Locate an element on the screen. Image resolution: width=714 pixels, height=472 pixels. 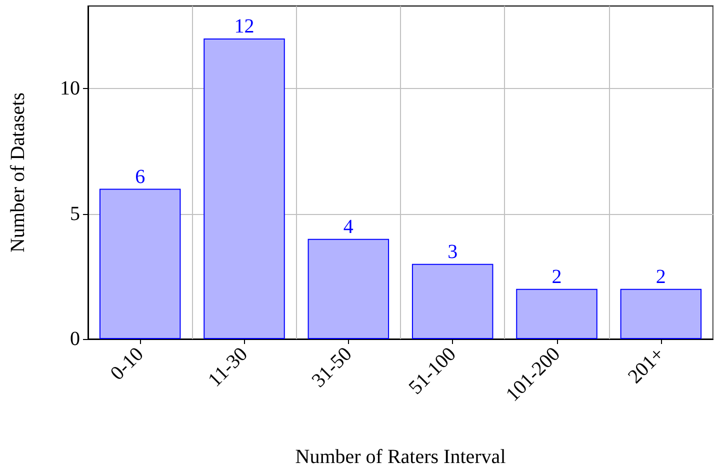
x-tick-label: 0-10 is located at coordinates (127, 364).